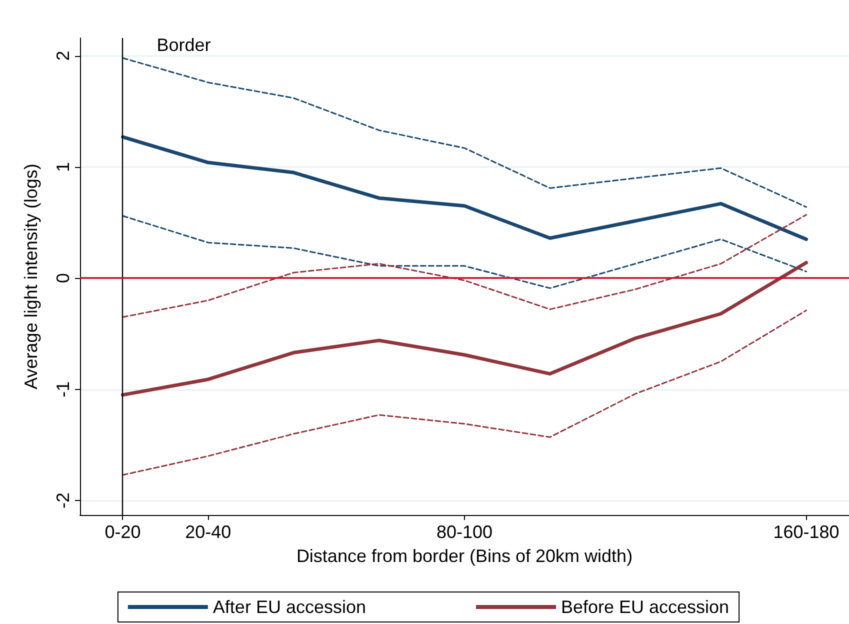  I want to click on y-axis-title: Average light intensity (logs), so click(31, 277).